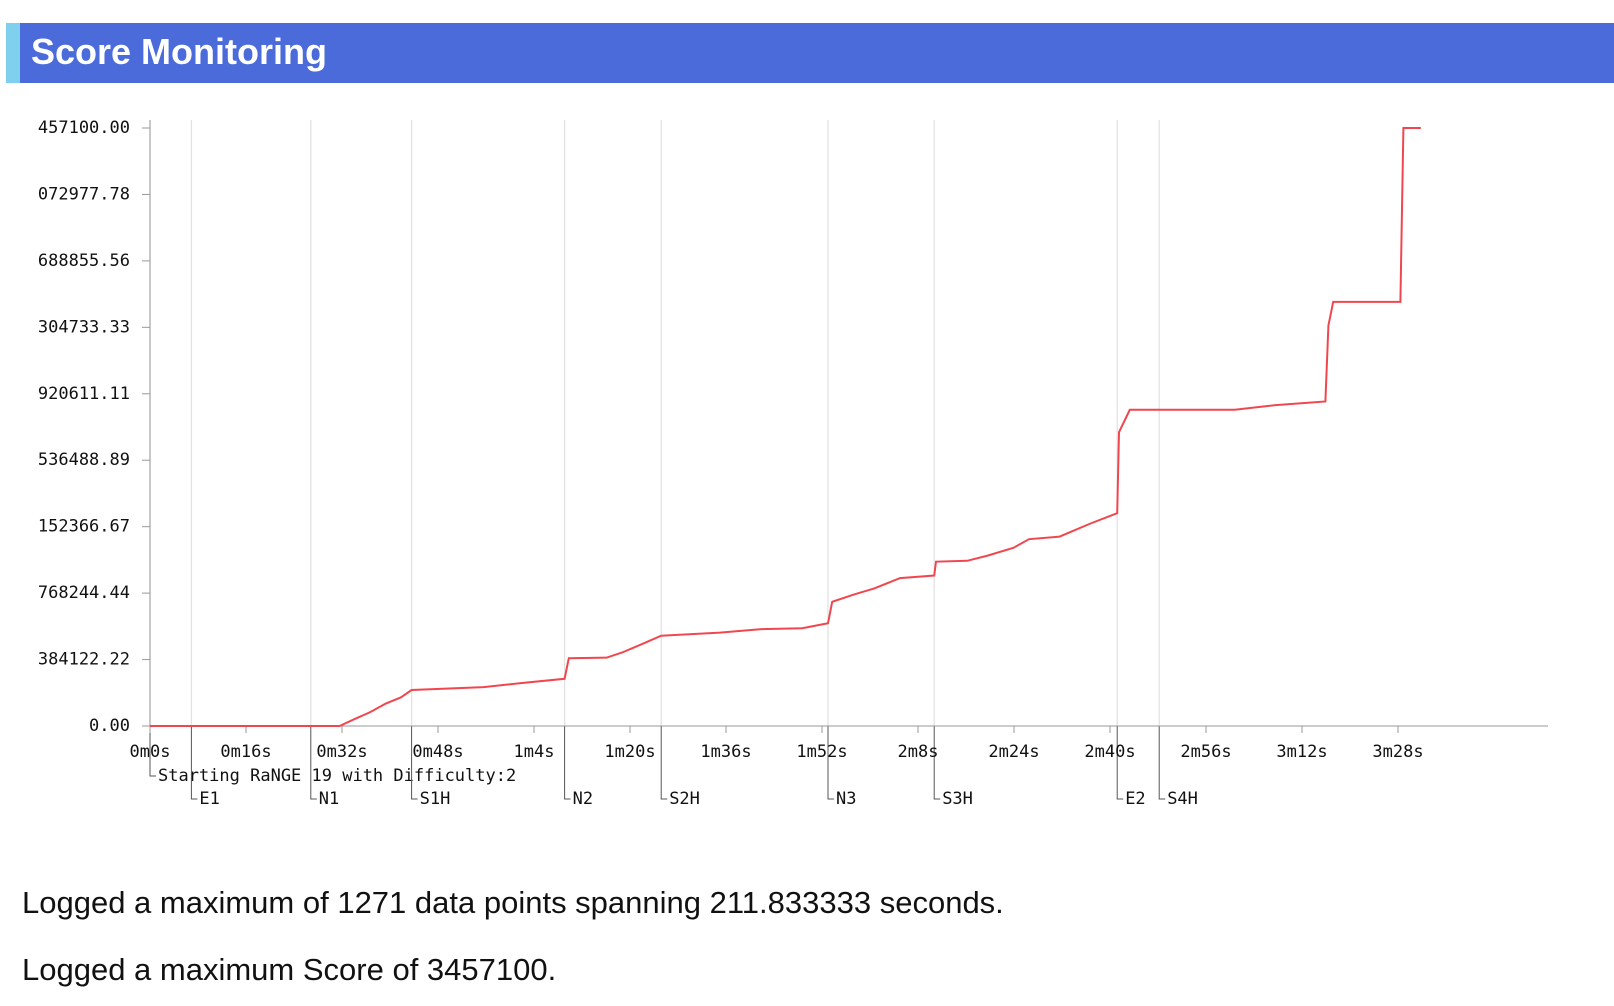 The image size is (1614, 1006). Describe the element at coordinates (329, 799) in the screenshot. I see `annotation-label: N1` at that location.